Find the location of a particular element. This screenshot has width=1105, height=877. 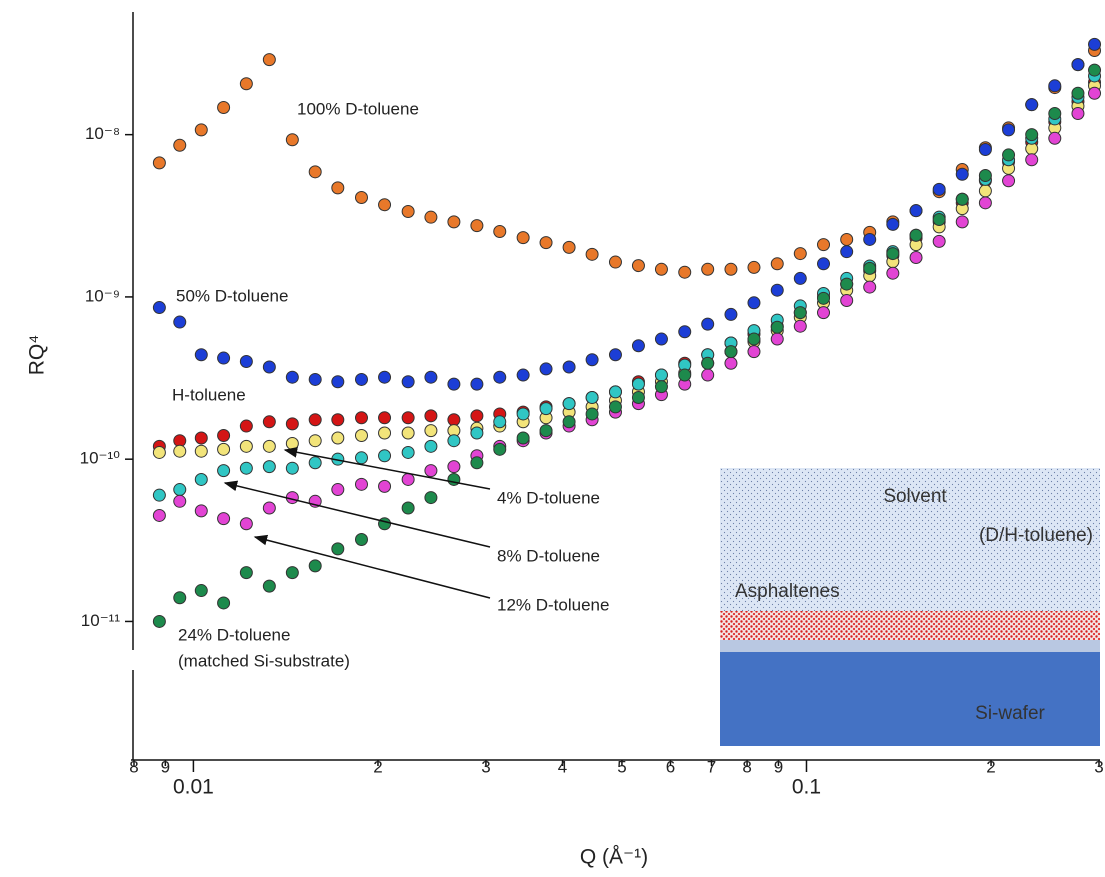

x-tick-label: 8 is located at coordinates (133, 766).